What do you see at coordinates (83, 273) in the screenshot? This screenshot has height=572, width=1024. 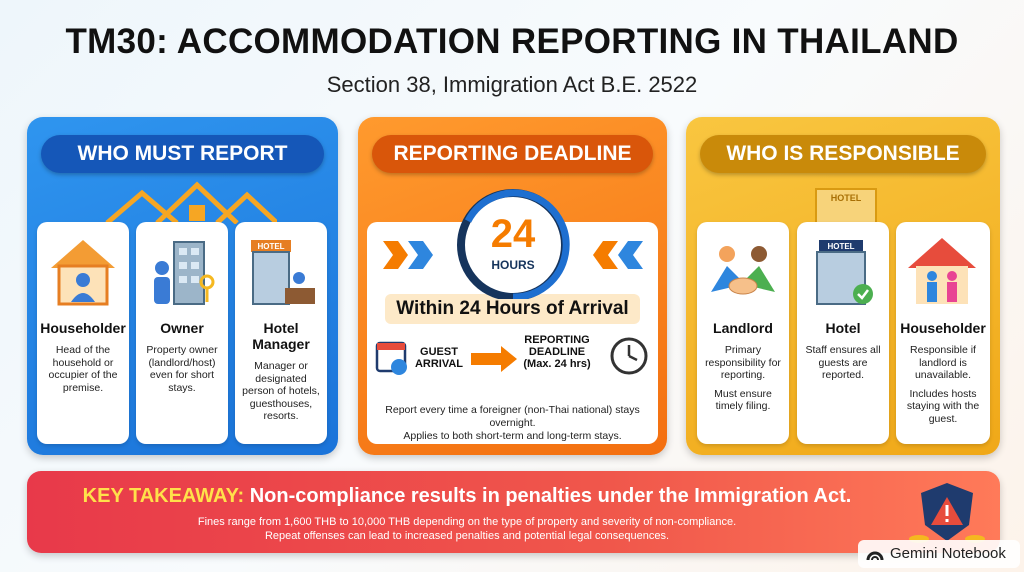 I see `house-icon` at bounding box center [83, 273].